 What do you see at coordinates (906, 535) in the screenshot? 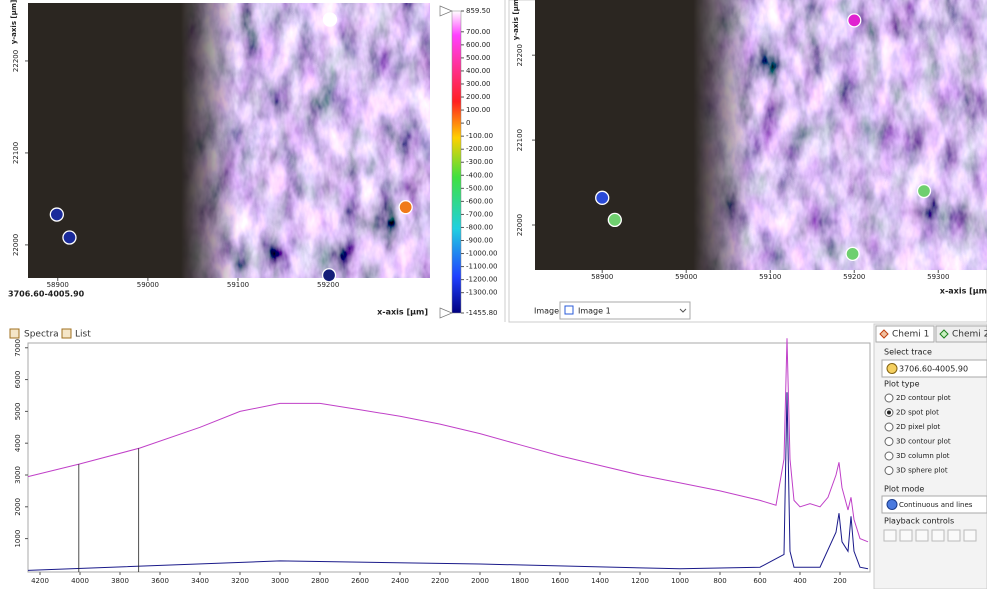
I see `button-back` at bounding box center [906, 535].